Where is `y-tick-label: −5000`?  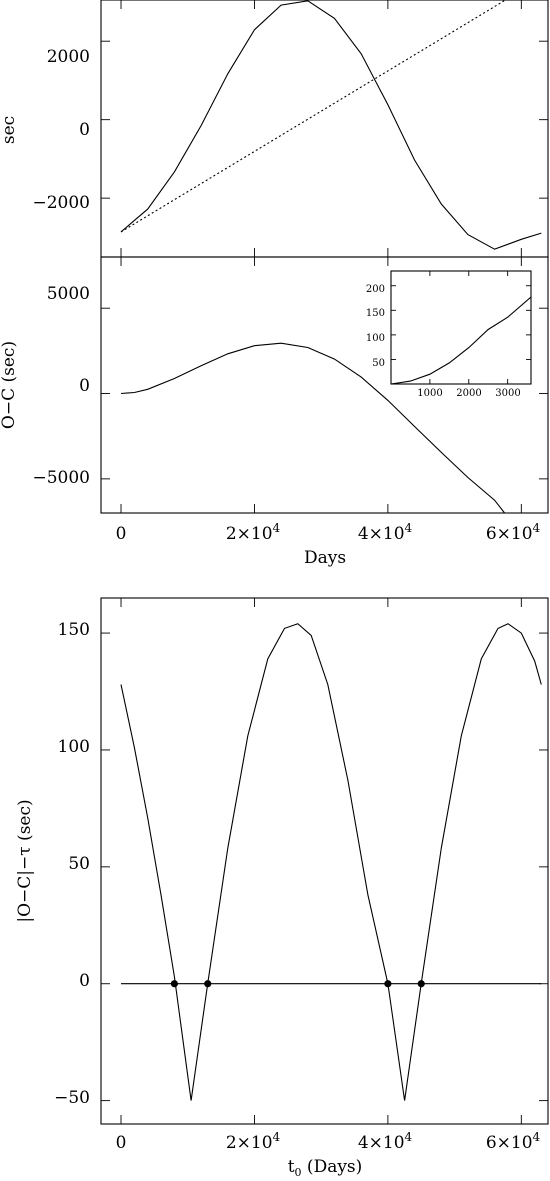
y-tick-label: −5000 is located at coordinates (61, 478).